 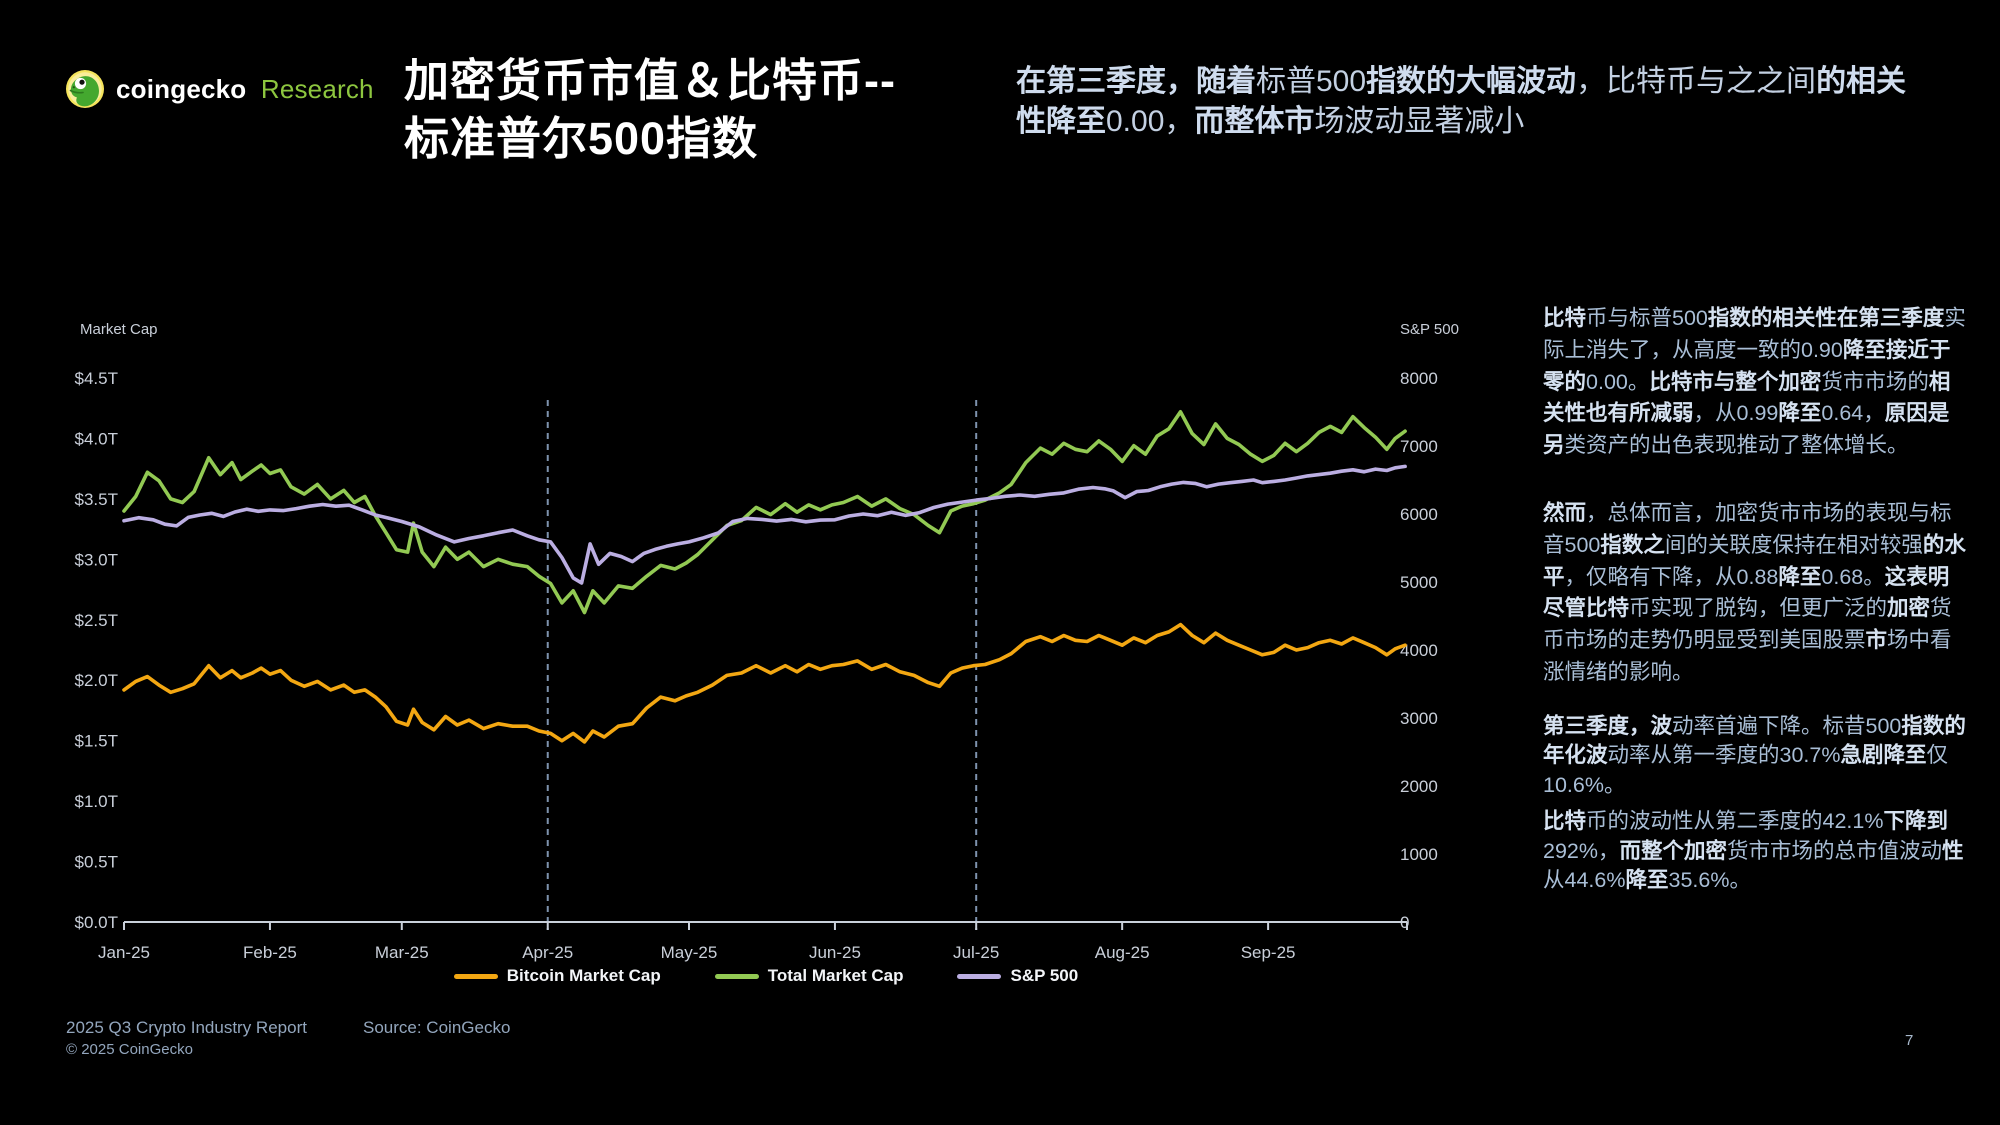 What do you see at coordinates (1754, 560) in the screenshot?
I see `text-run: 的水平` at bounding box center [1754, 560].